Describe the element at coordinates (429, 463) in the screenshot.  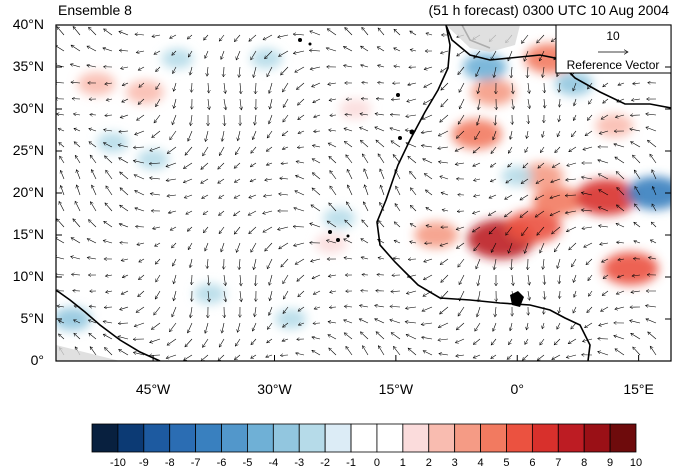
I see `colorbar-label: 2` at that location.